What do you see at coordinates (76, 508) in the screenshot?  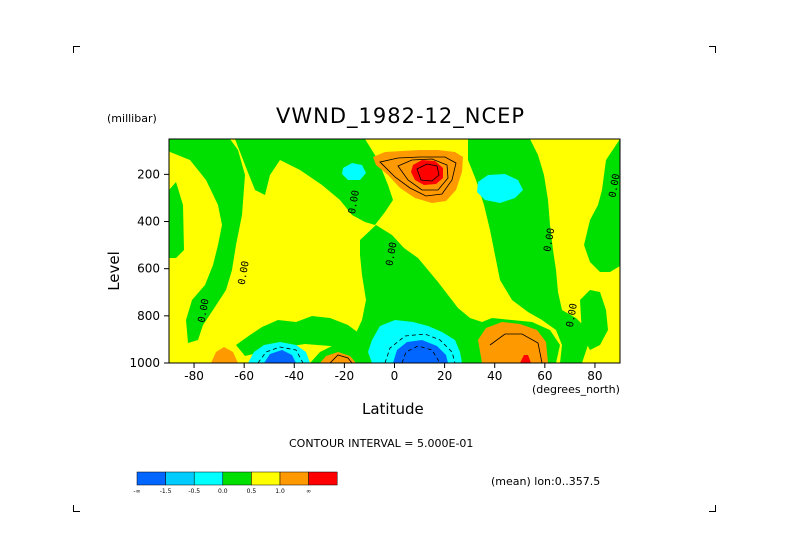 I see `crop-mark-bottom-left` at bounding box center [76, 508].